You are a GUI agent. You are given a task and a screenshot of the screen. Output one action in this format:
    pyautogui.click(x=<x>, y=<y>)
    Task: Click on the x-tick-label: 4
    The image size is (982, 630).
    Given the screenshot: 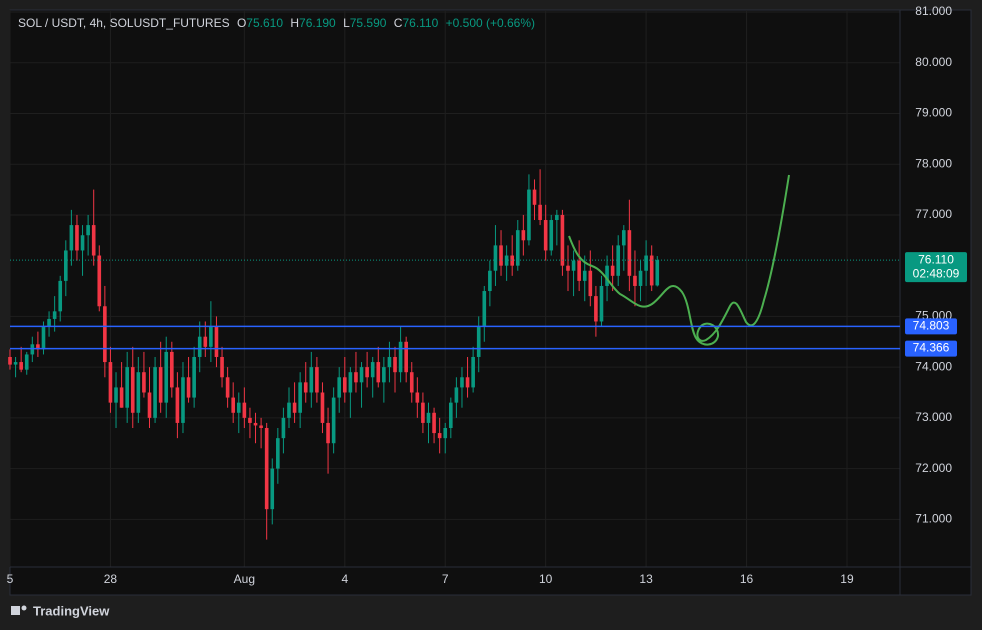 What is the action you would take?
    pyautogui.click(x=344, y=579)
    